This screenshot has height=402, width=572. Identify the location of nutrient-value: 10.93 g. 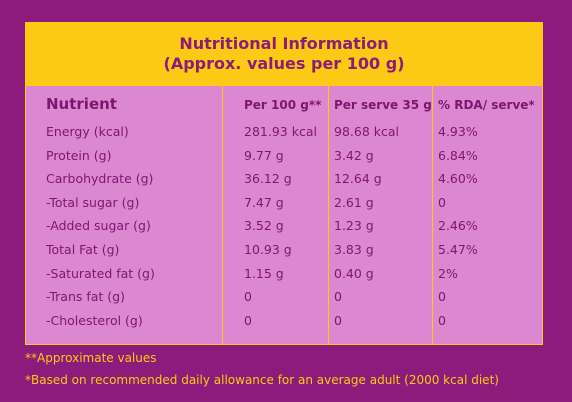
(268, 249).